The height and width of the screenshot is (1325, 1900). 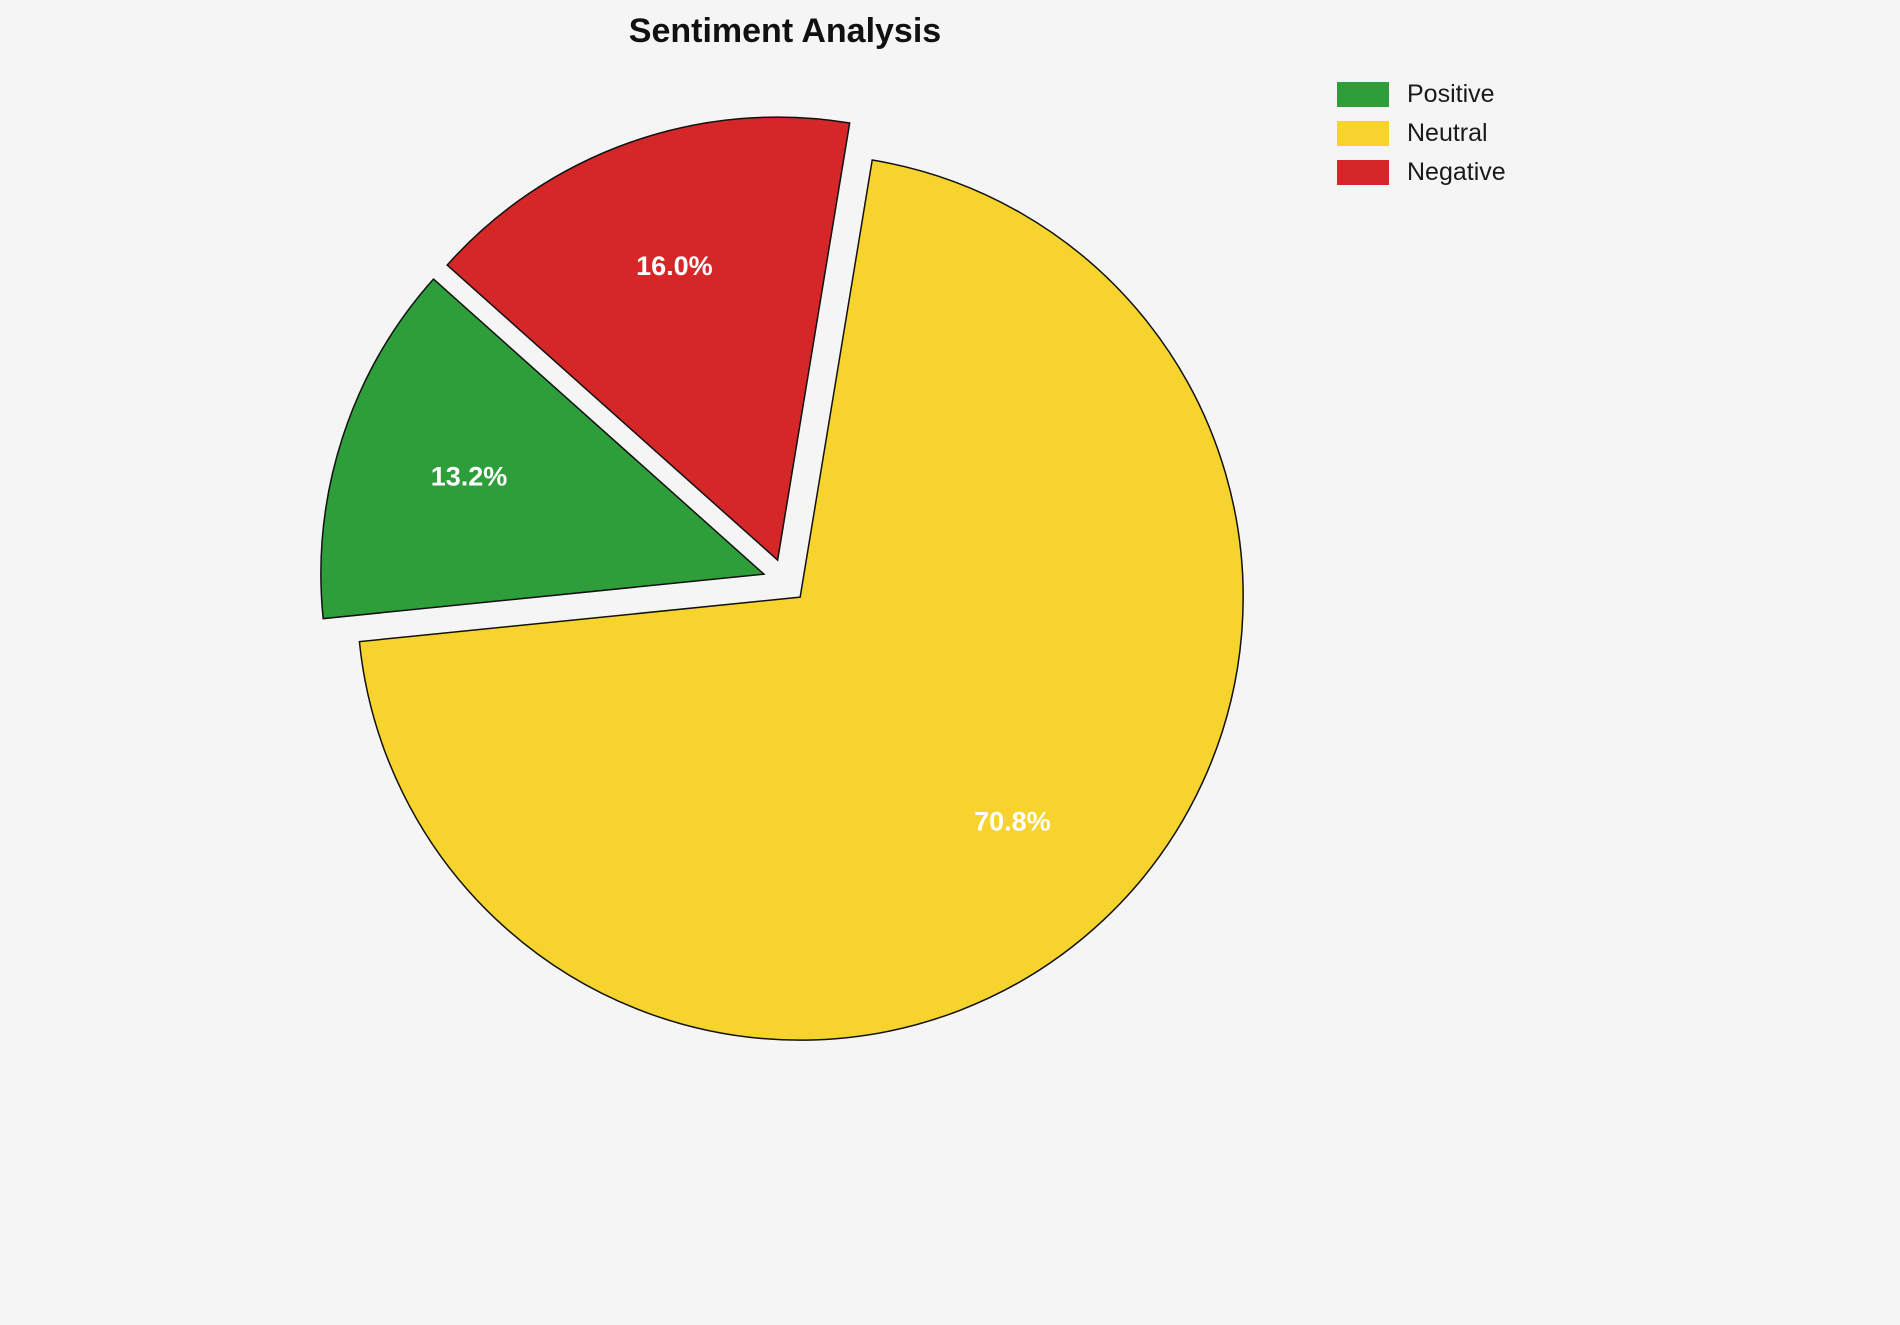 I want to click on pie-label-negative: 16.0%, so click(x=674, y=266).